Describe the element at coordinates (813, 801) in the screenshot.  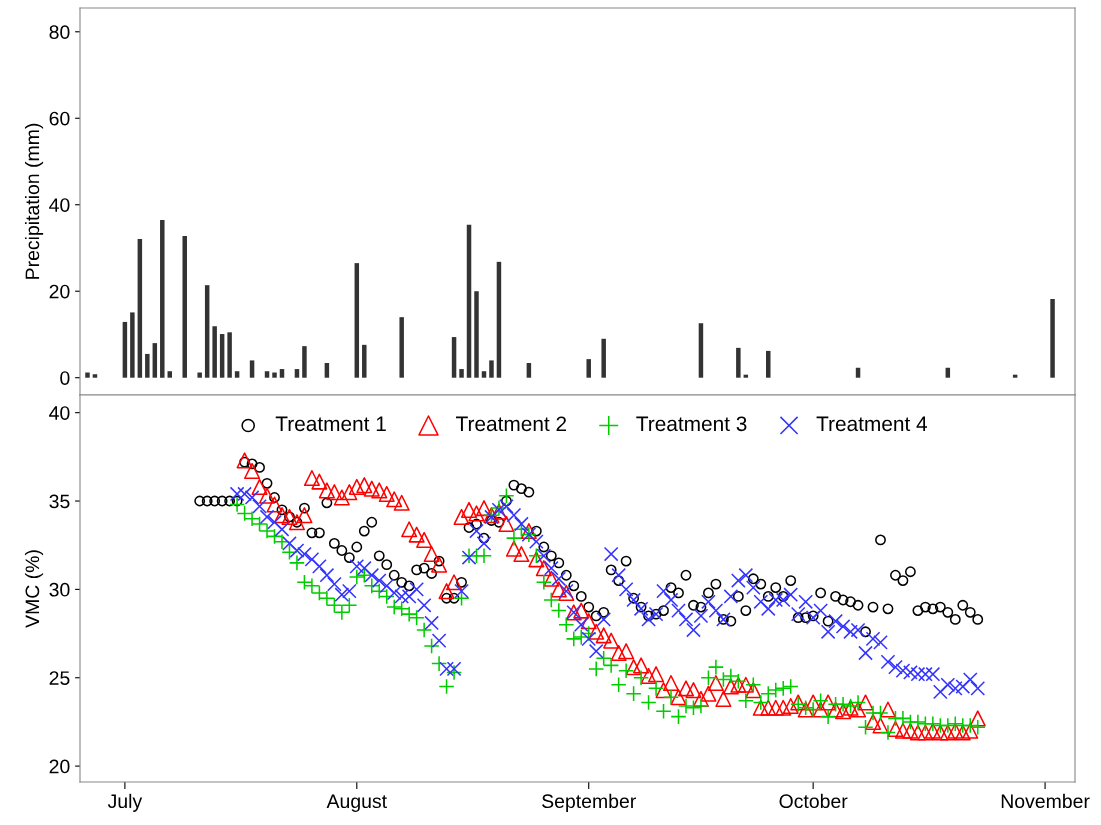
I see `x-tick-label: October` at that location.